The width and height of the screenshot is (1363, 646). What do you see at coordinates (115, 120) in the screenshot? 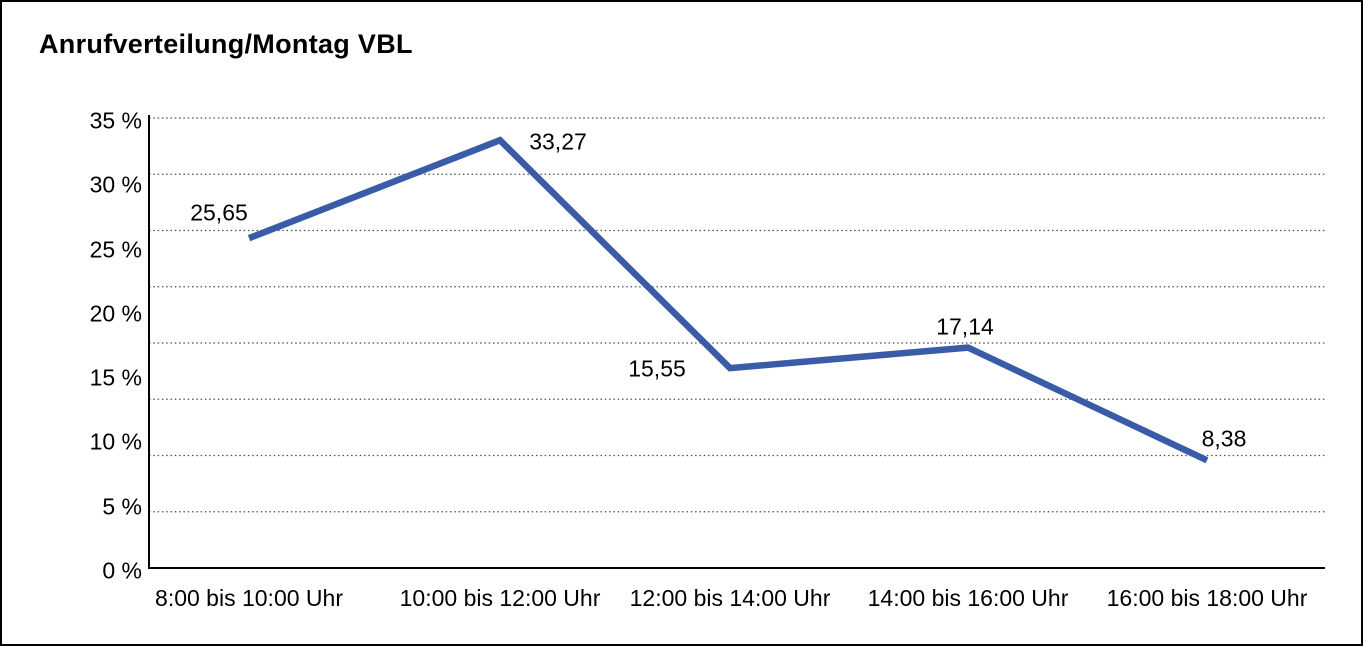
I see `y-tick-label: 35 %` at bounding box center [115, 120].